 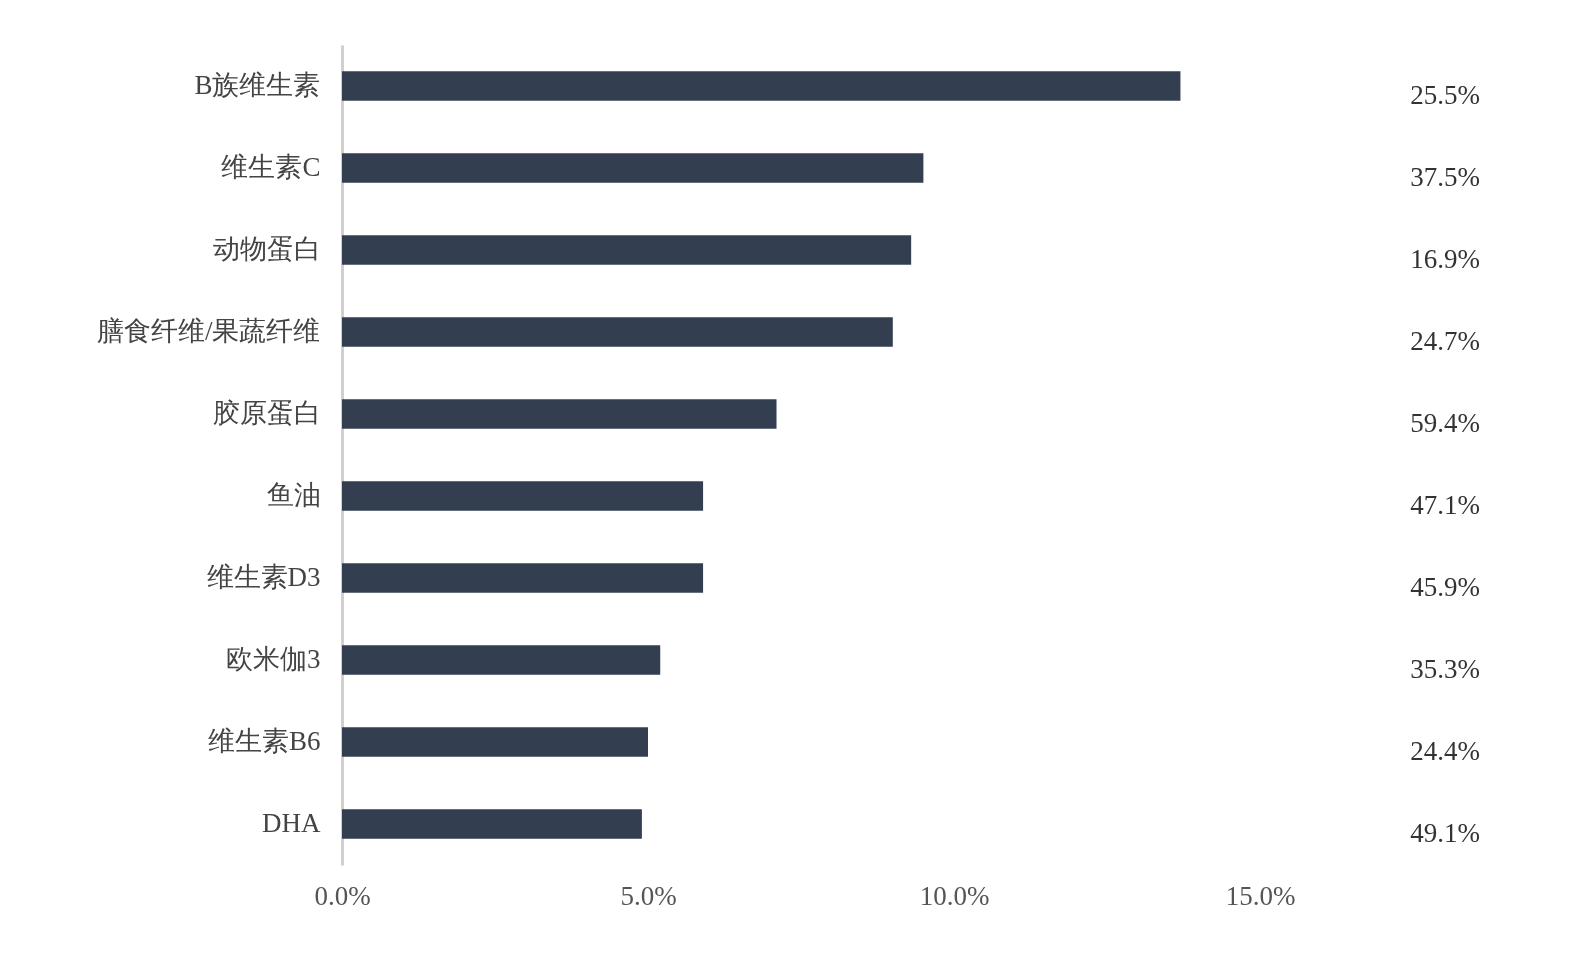 I want to click on y-tick-label: 欧米伽3, so click(x=273, y=659).